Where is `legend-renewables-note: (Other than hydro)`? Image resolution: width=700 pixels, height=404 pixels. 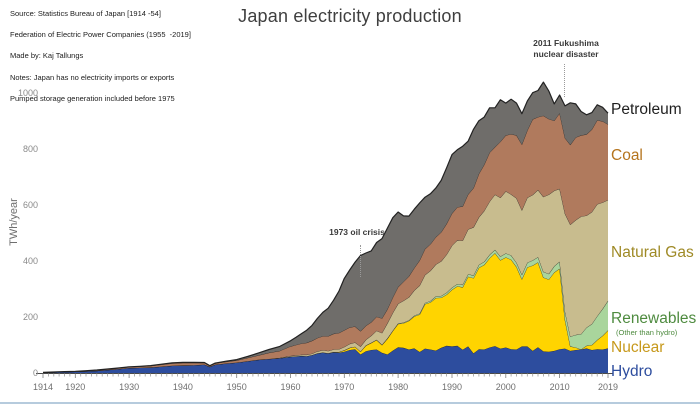 legend-renewables-note: (Other than hydro) is located at coordinates (647, 332).